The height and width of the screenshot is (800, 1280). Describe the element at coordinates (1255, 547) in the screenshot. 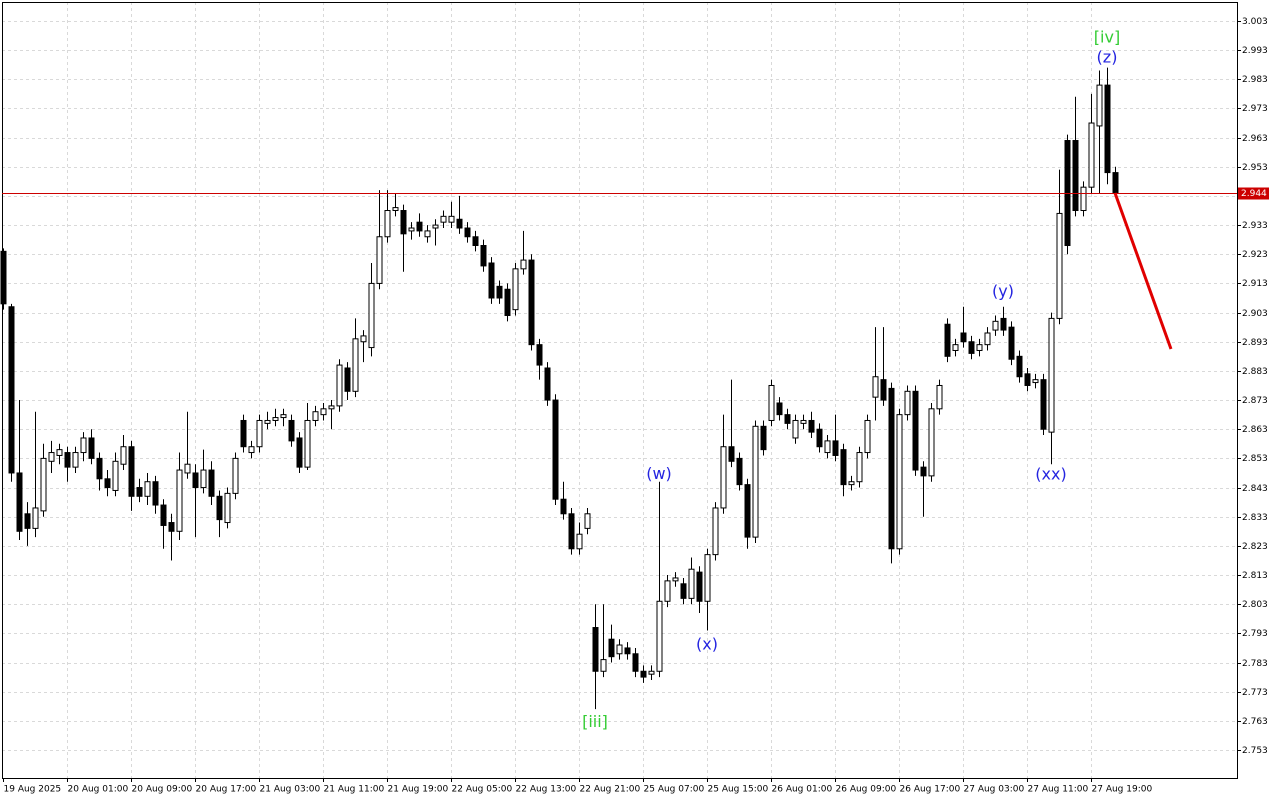

I see `y-tick-label: 2.823` at that location.